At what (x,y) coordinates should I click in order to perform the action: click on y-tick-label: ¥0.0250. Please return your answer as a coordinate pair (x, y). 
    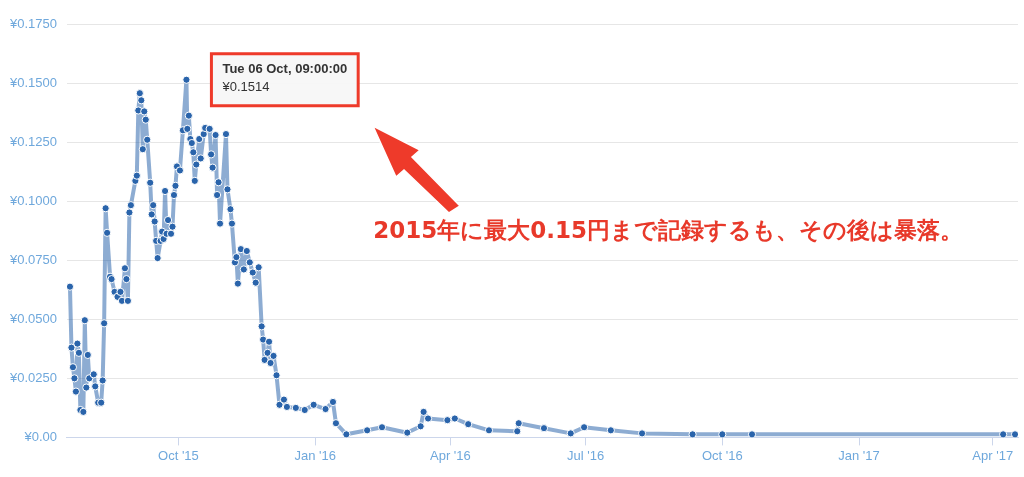
    Looking at the image, I should click on (32, 377).